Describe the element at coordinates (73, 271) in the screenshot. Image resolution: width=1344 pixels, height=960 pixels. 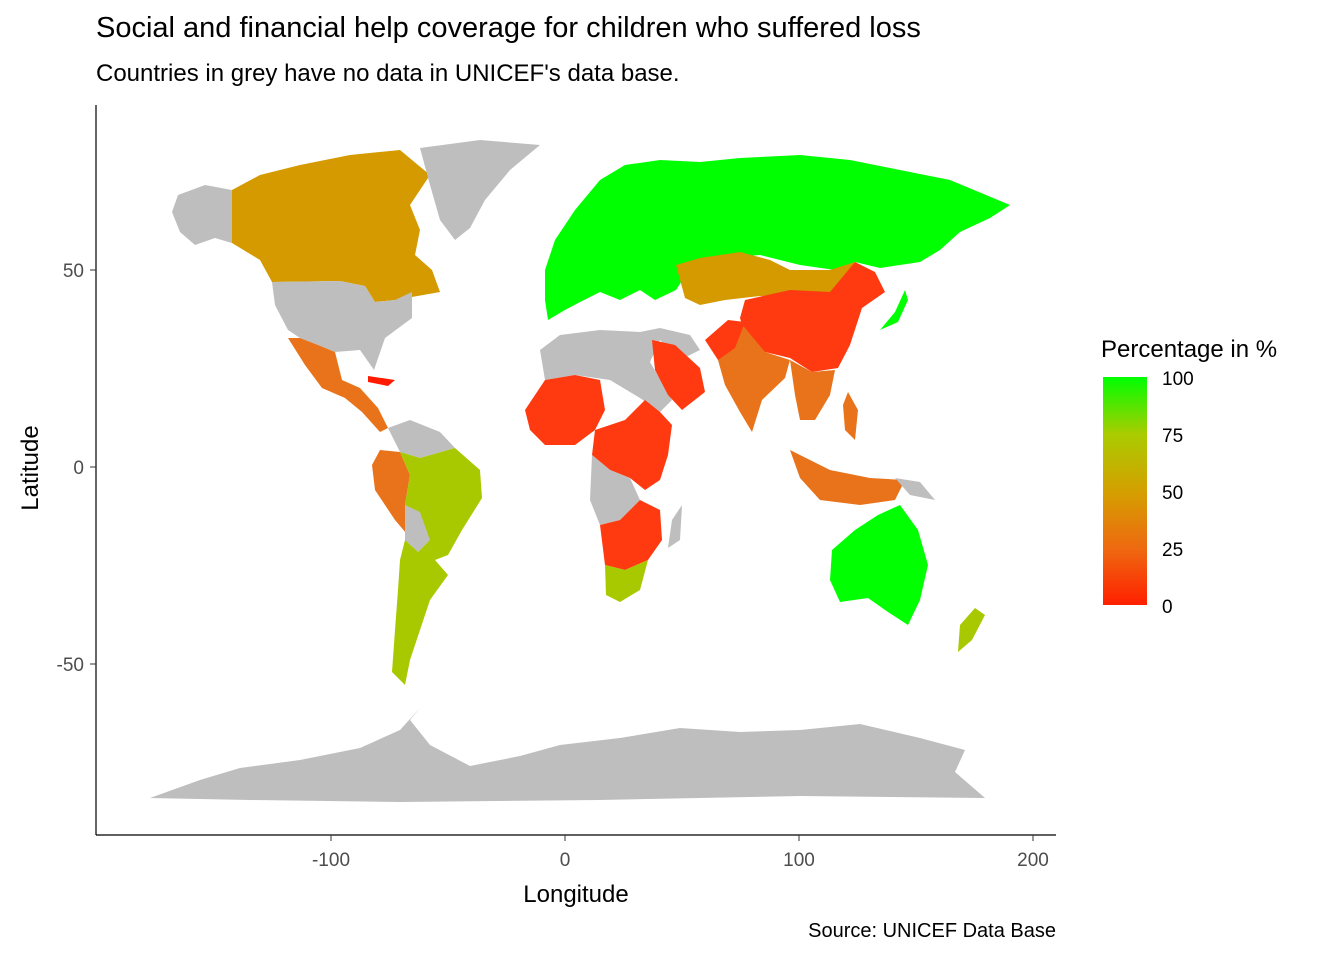
I see `y-tick-label: 50` at that location.